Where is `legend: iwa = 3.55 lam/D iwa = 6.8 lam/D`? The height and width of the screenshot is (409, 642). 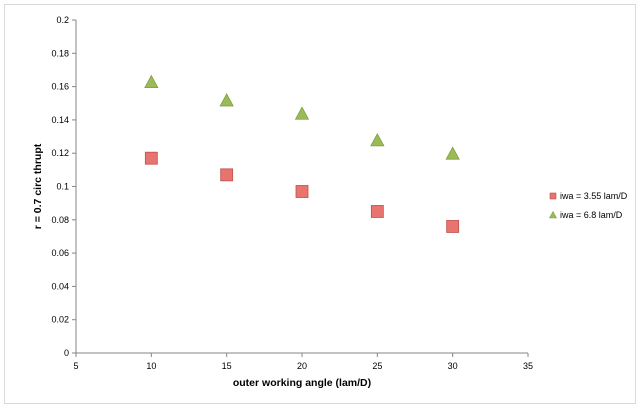
legend: iwa = 3.55 lam/D iwa = 6.8 lam/D is located at coordinates (588, 205).